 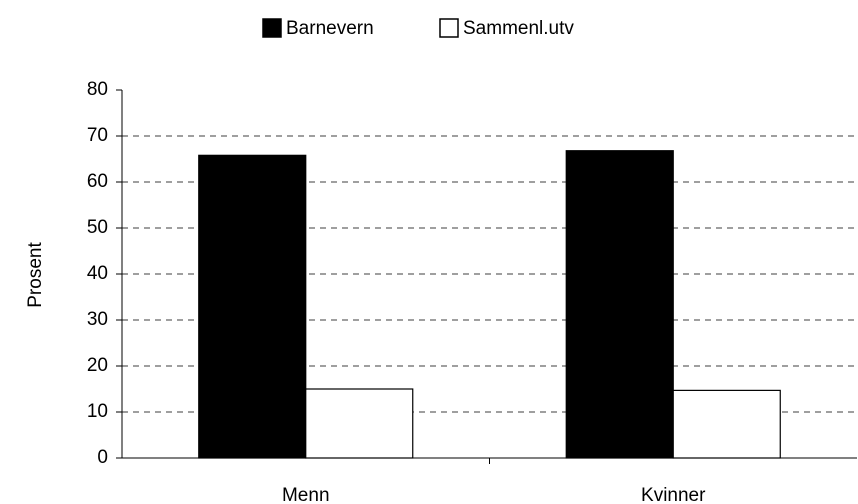 What do you see at coordinates (673, 494) in the screenshot?
I see `x-tick-label: Kvinner` at bounding box center [673, 494].